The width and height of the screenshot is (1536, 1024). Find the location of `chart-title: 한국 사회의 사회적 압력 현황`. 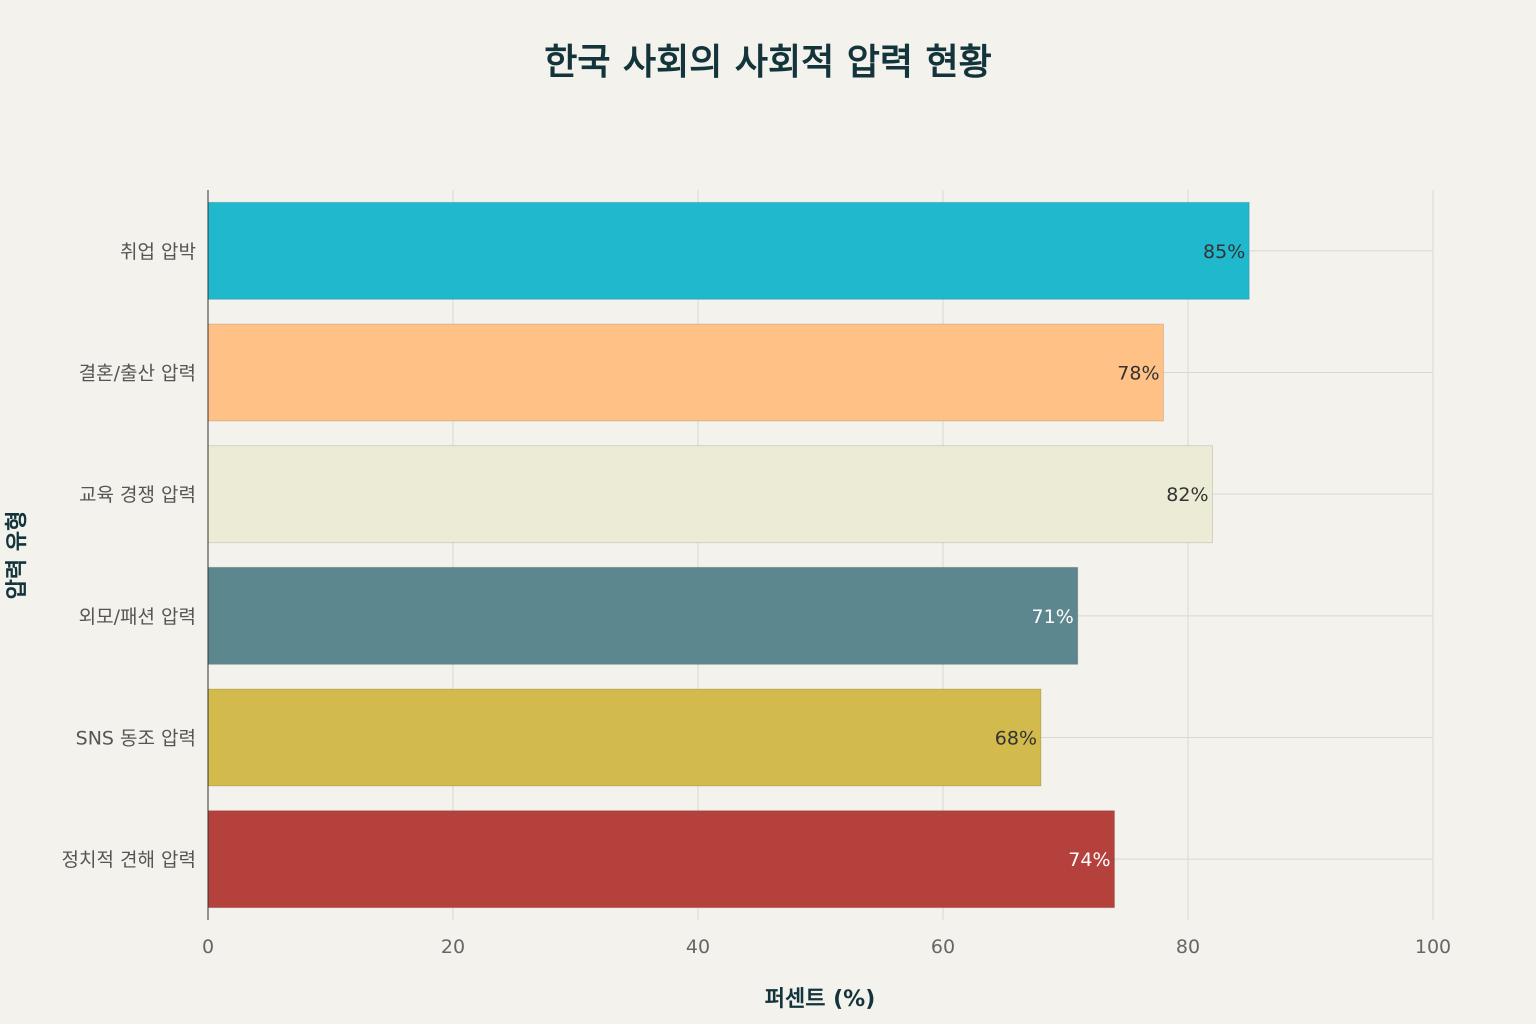

chart-title: 한국 사회의 사회적 압력 현황 is located at coordinates (768, 62).